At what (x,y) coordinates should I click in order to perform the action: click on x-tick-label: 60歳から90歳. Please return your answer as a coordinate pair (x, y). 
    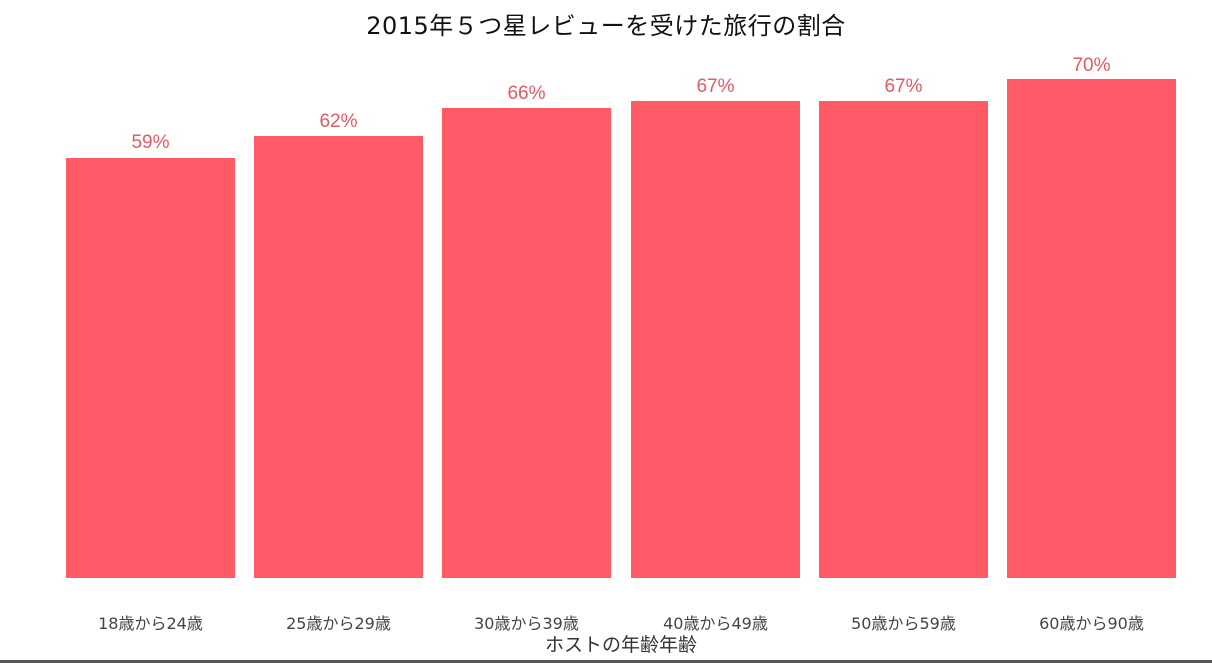
    Looking at the image, I should click on (1091, 623).